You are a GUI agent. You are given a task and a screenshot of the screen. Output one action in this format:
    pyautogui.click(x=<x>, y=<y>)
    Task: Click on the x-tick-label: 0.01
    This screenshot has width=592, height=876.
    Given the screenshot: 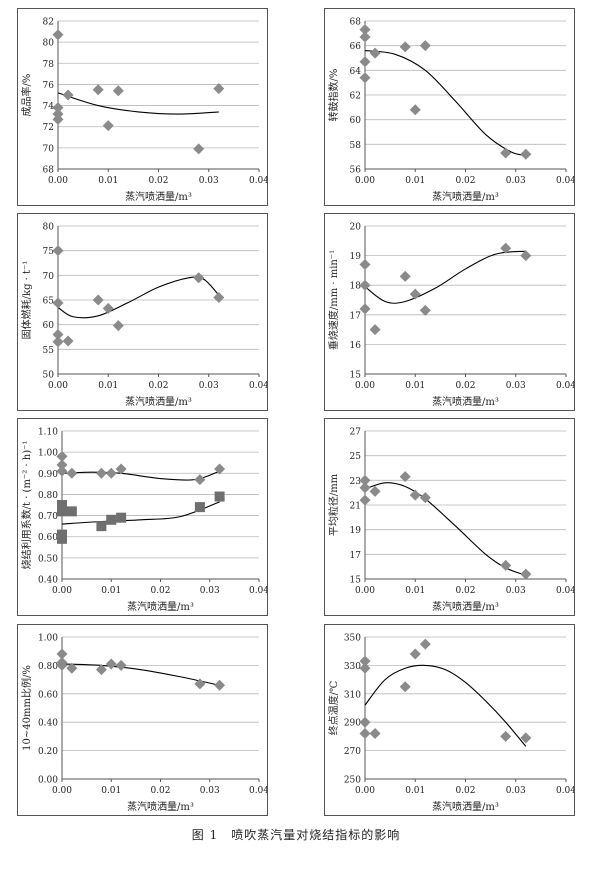 What is the action you would take?
    pyautogui.click(x=415, y=386)
    